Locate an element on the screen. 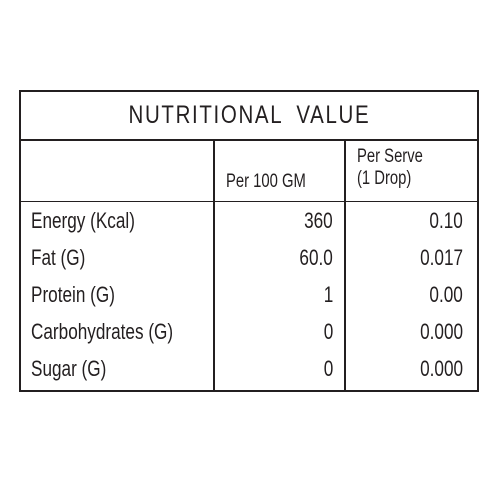  header-per-serve-line1: Per Serve is located at coordinates (390, 156).